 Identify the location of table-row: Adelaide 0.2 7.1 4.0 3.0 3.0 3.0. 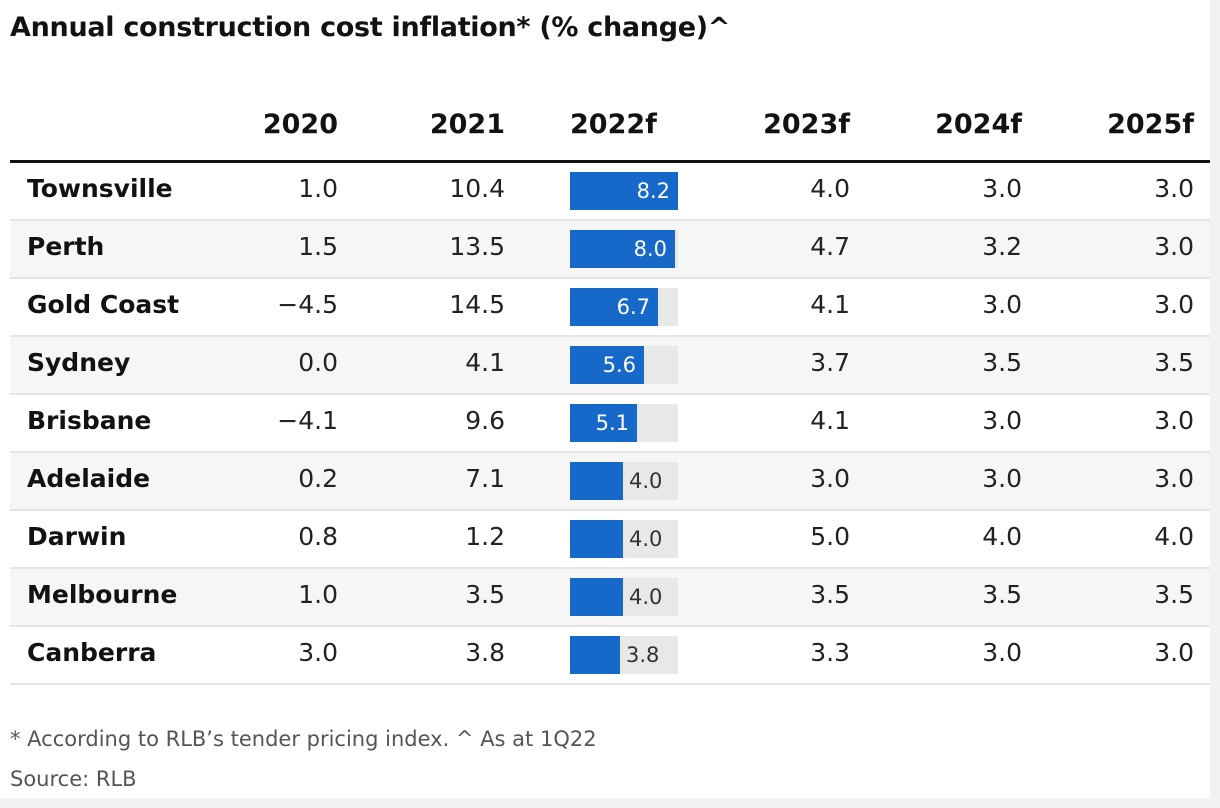
(610, 482).